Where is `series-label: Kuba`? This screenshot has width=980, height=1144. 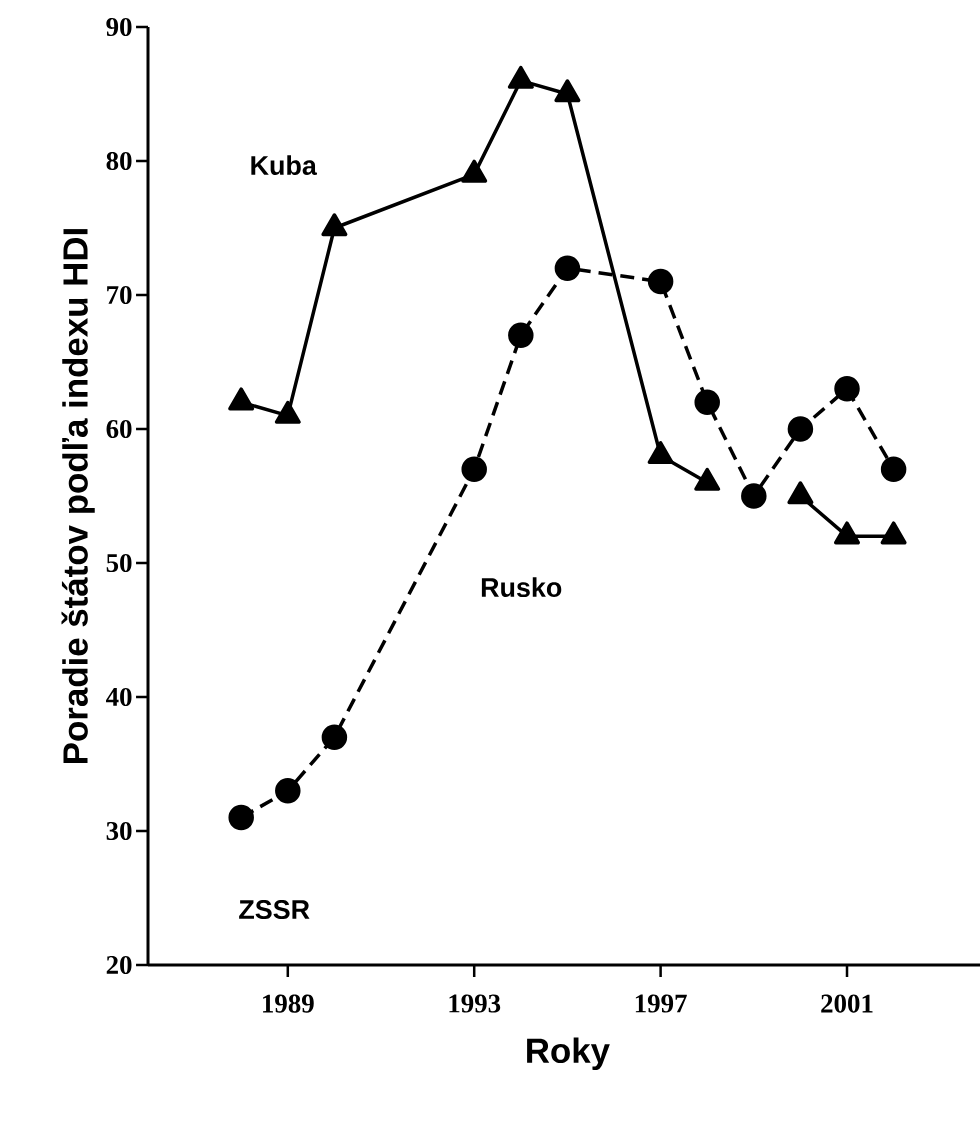 series-label: Kuba is located at coordinates (284, 165).